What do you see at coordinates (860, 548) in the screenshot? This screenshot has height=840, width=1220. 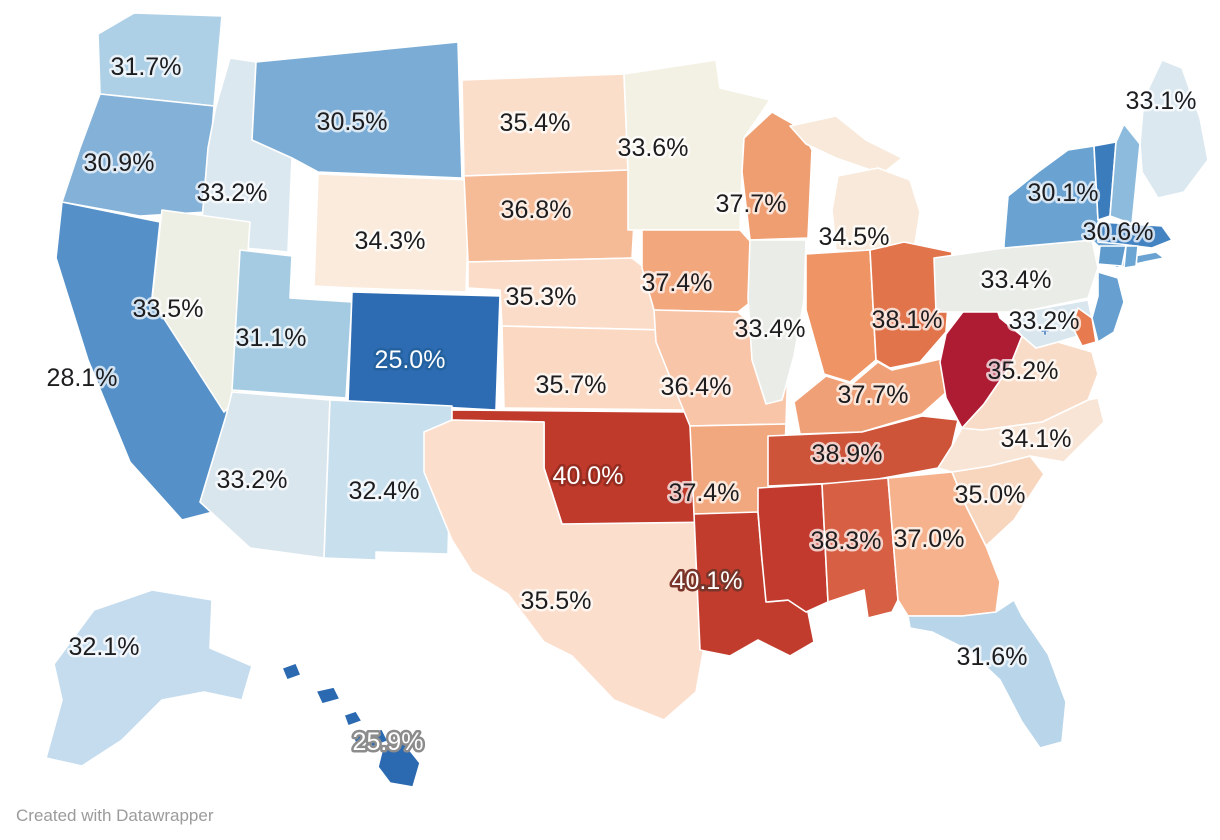 I see `state-shape-al` at bounding box center [860, 548].